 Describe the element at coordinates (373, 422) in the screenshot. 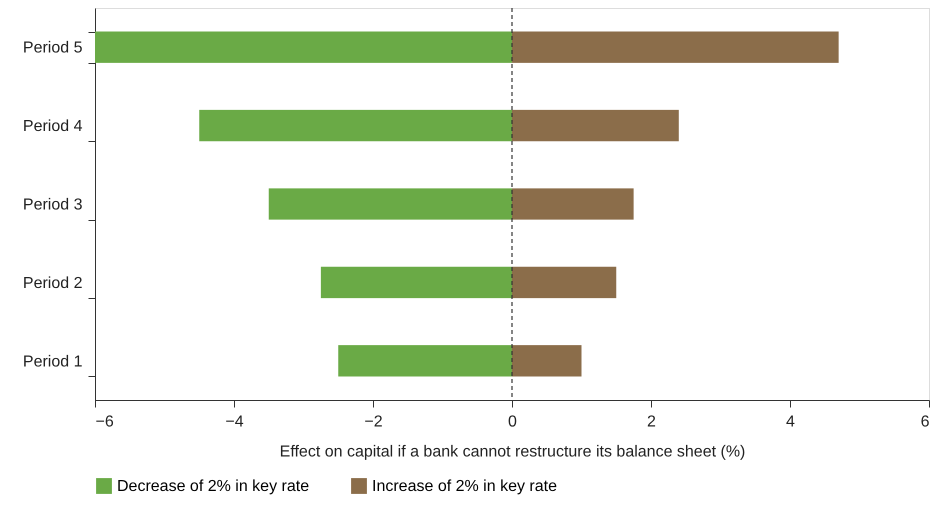

I see `x-tick-label: −2` at that location.